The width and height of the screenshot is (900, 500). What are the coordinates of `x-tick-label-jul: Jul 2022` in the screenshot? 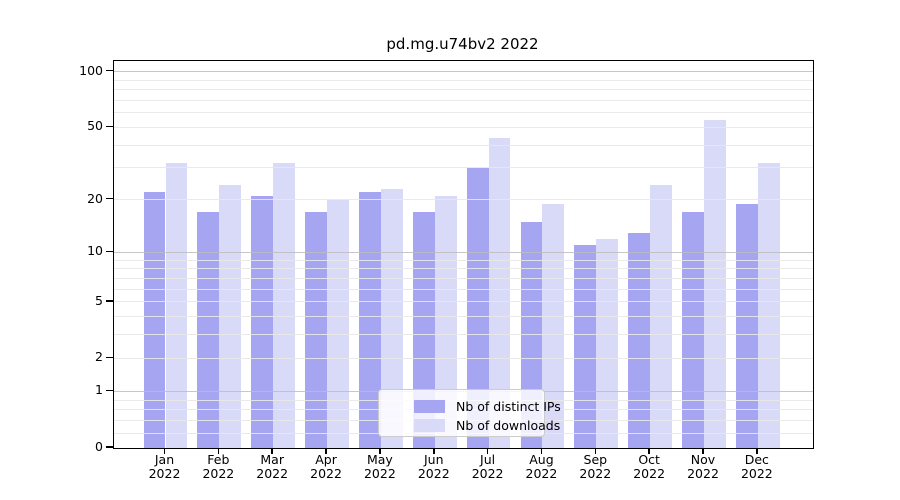 It's located at (487, 466).